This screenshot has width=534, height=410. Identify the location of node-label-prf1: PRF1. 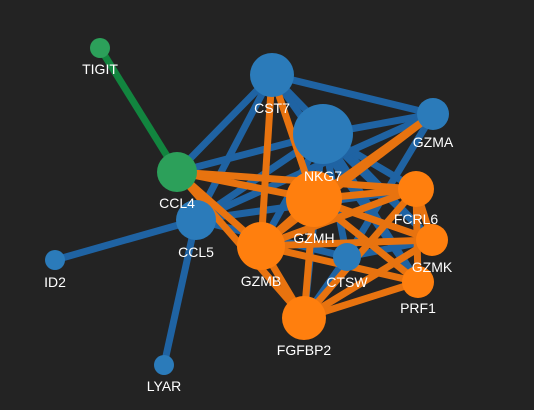
(418, 308).